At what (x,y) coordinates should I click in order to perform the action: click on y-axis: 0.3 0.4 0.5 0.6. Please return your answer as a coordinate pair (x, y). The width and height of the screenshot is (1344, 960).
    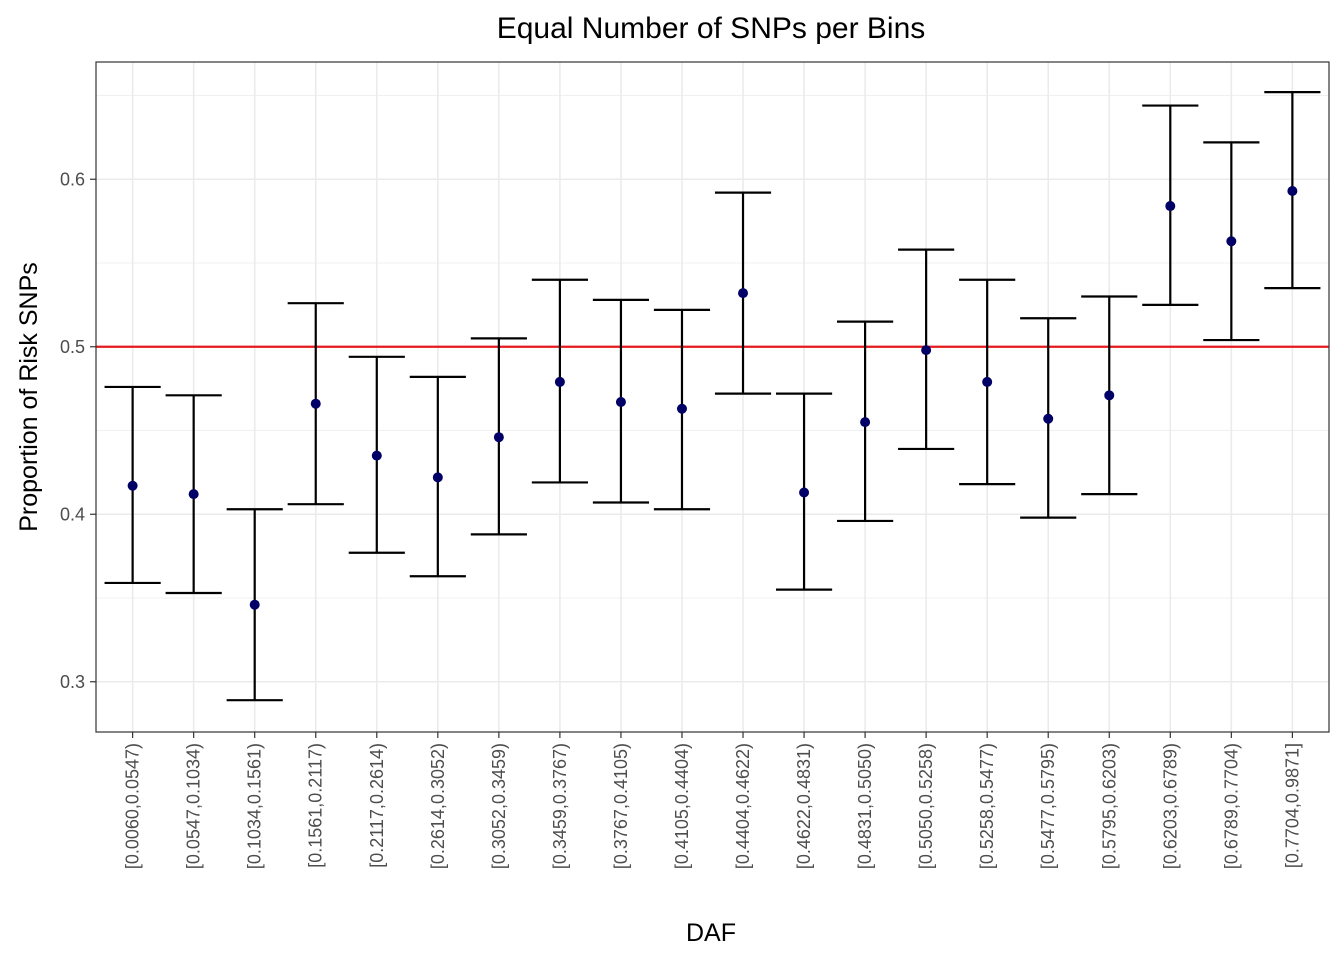
    Looking at the image, I should click on (78, 430).